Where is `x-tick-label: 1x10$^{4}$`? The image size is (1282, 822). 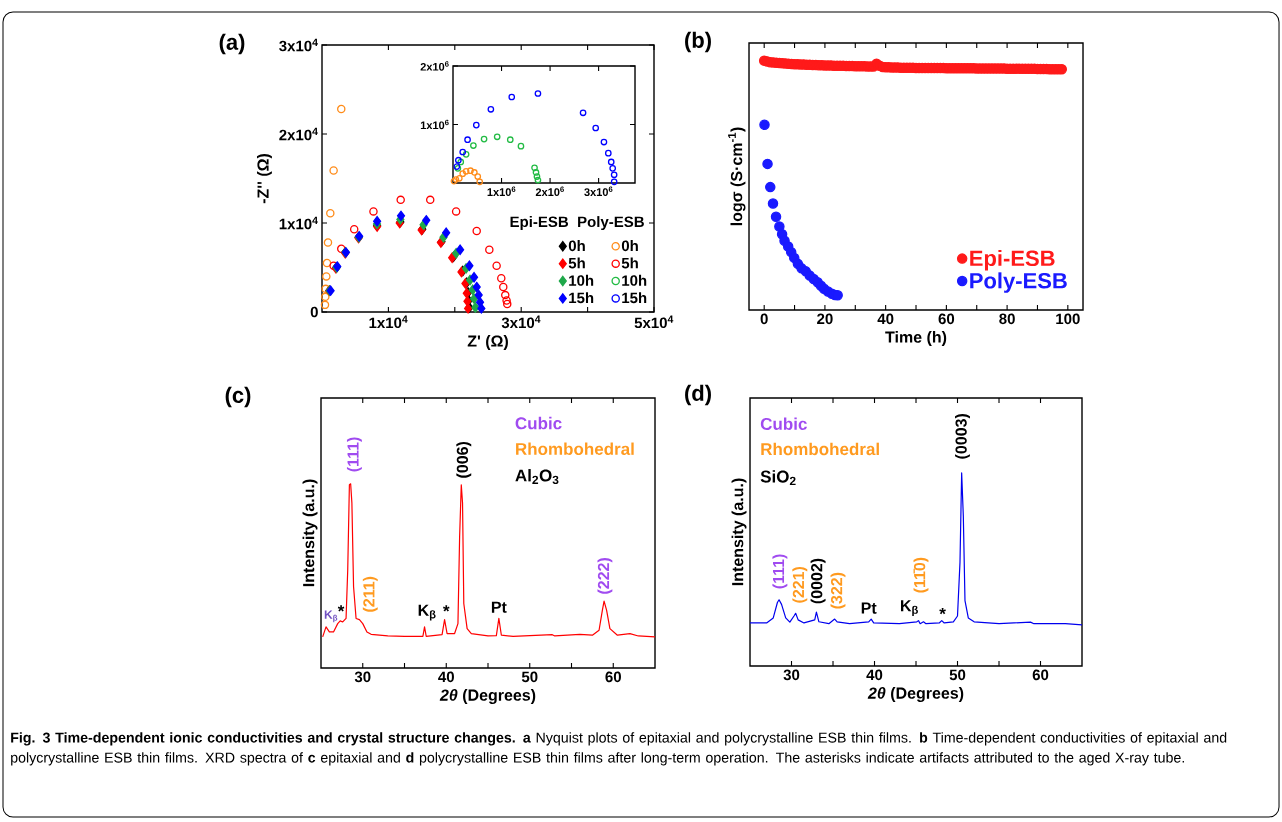 x-tick-label: 1x10$^{4}$ is located at coordinates (388, 322).